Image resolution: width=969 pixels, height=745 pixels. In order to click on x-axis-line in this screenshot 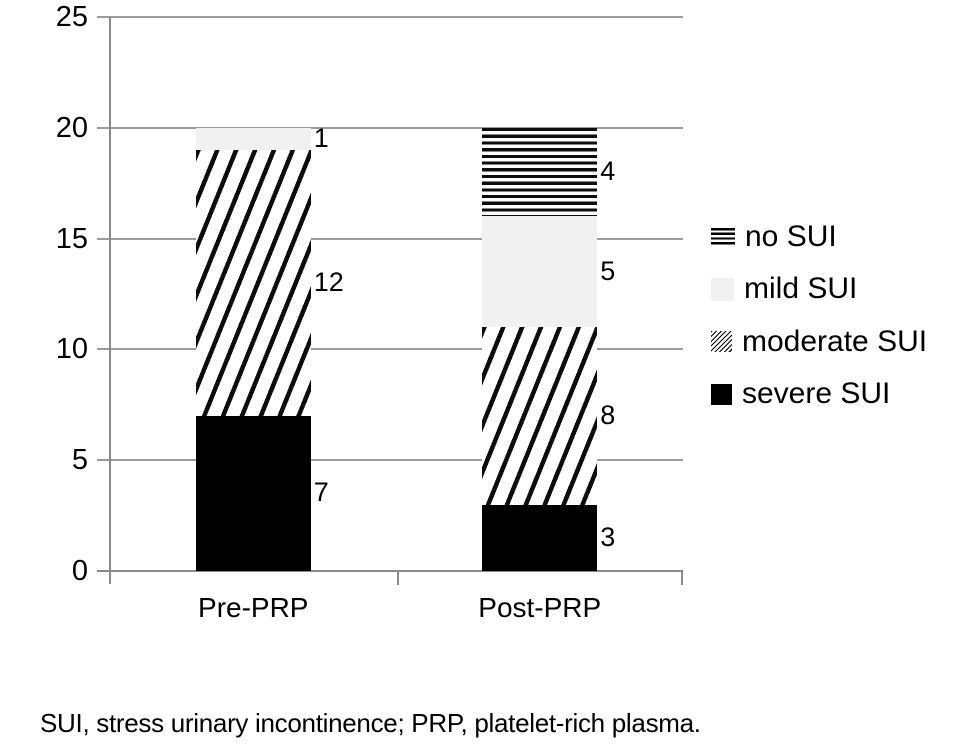, I will do `click(390, 571)`.